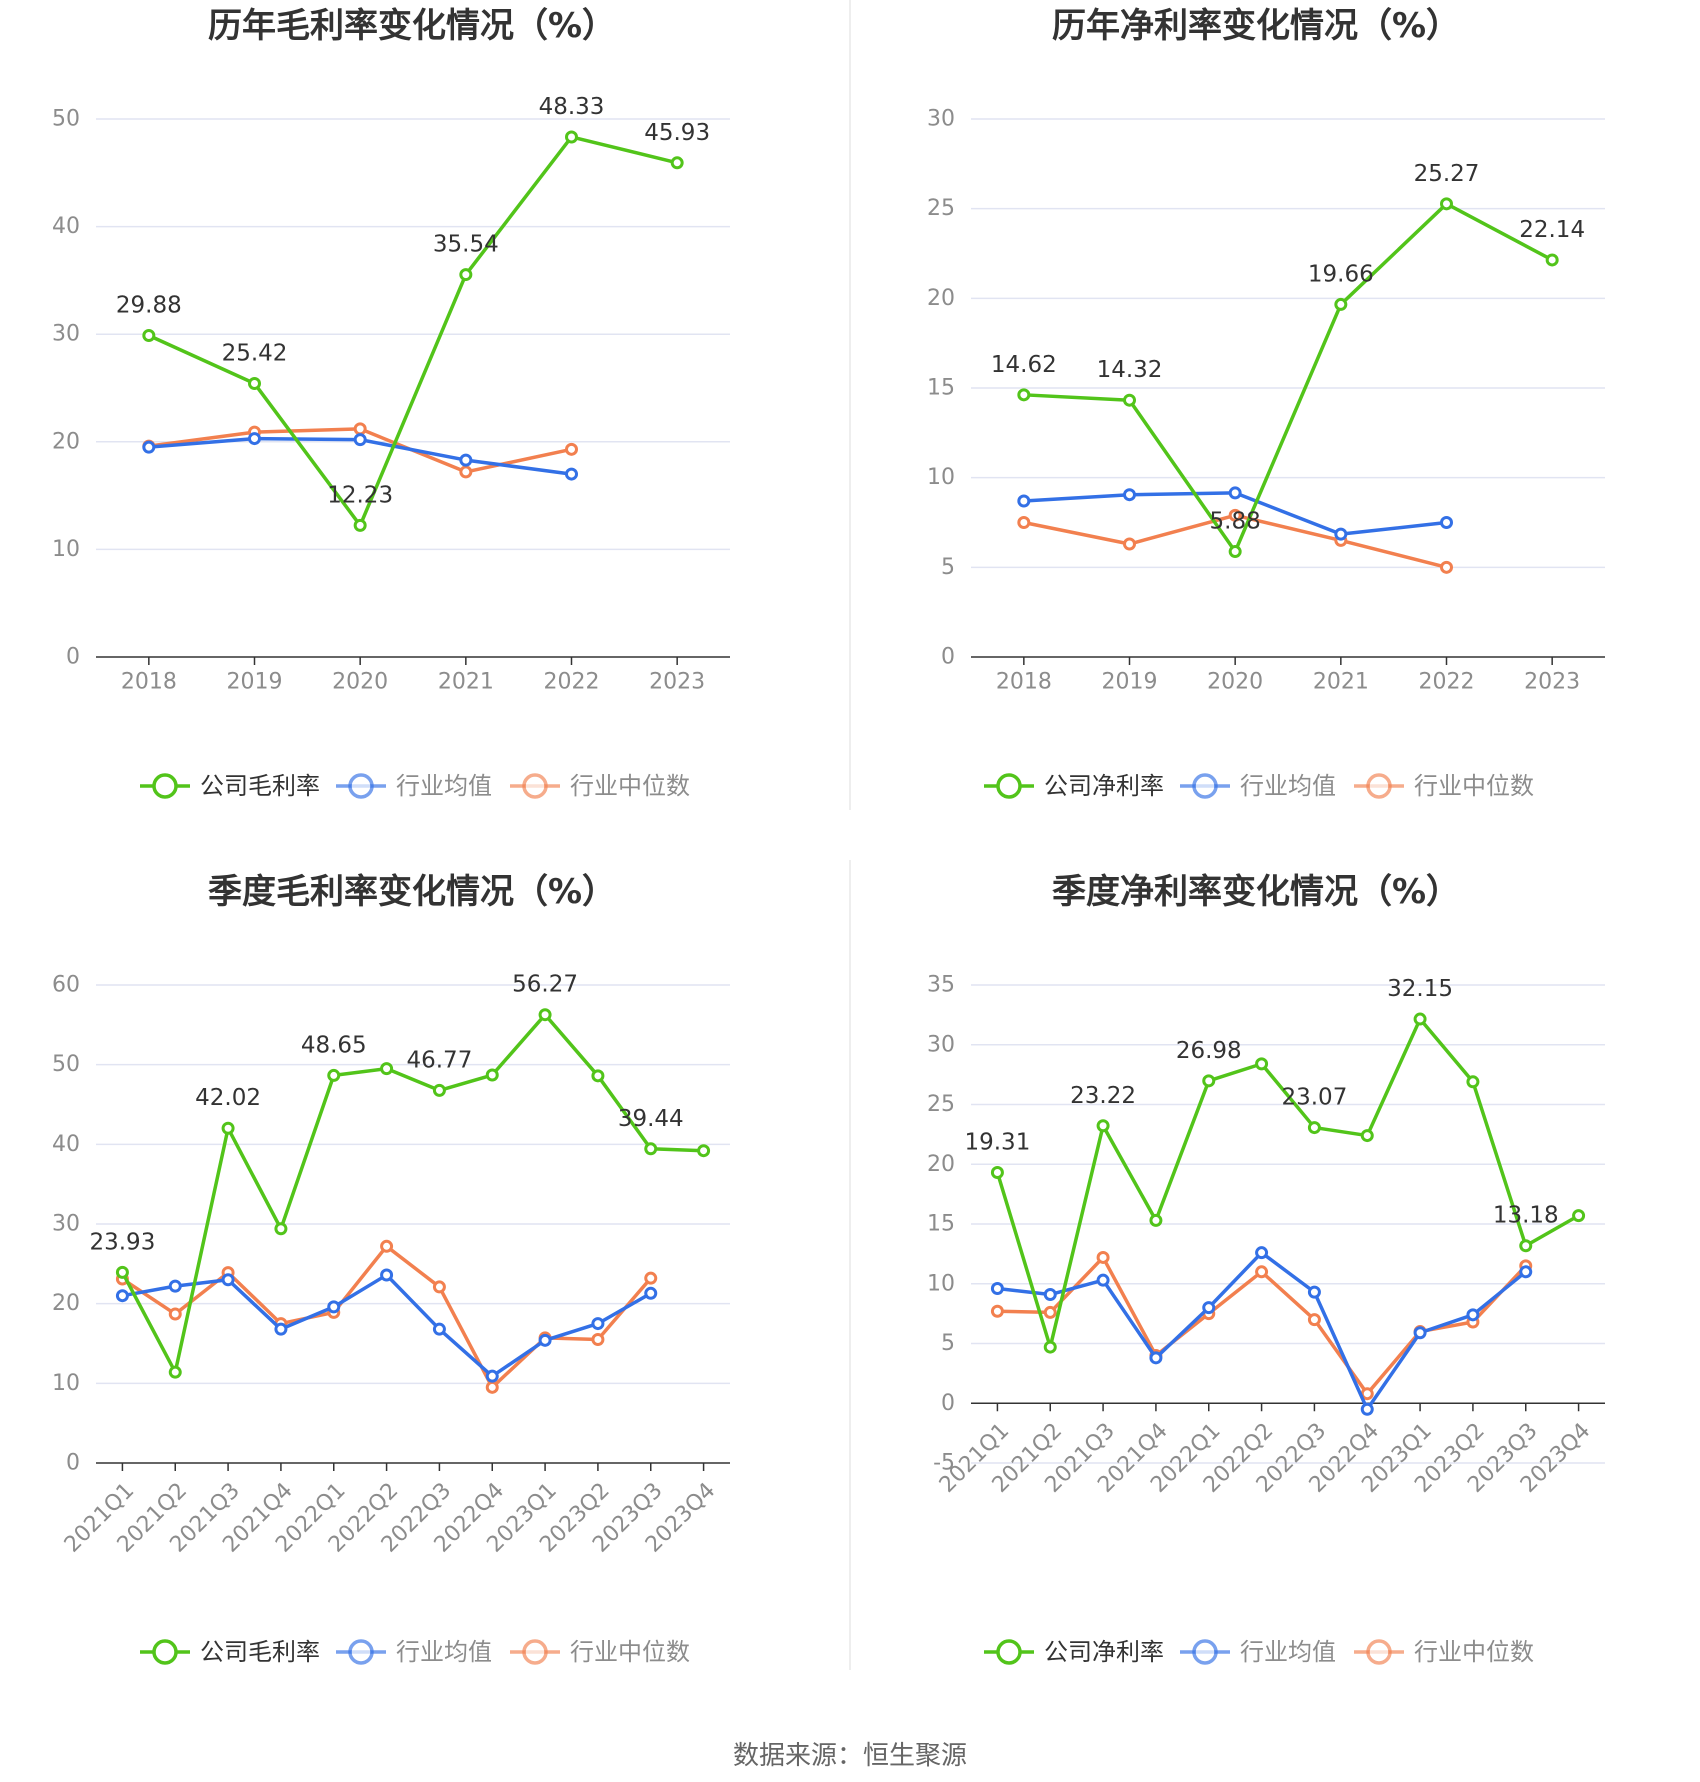  Describe the element at coordinates (66, 985) in the screenshot. I see `y-tick-label: 60` at that location.